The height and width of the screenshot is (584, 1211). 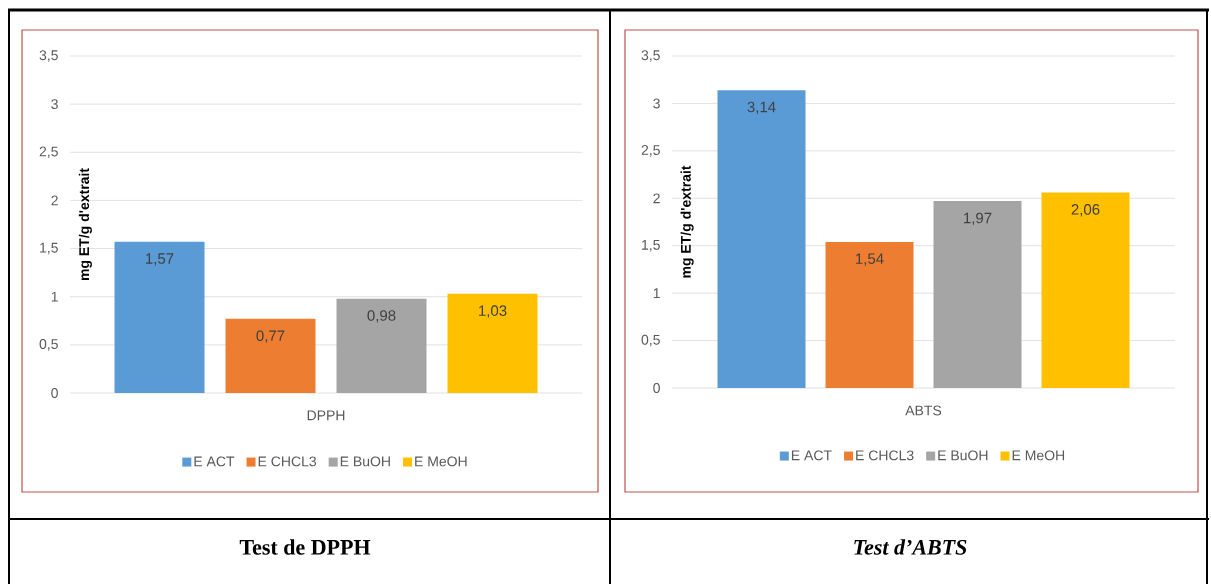 I want to click on data-label: 1,54, so click(x=870, y=259).